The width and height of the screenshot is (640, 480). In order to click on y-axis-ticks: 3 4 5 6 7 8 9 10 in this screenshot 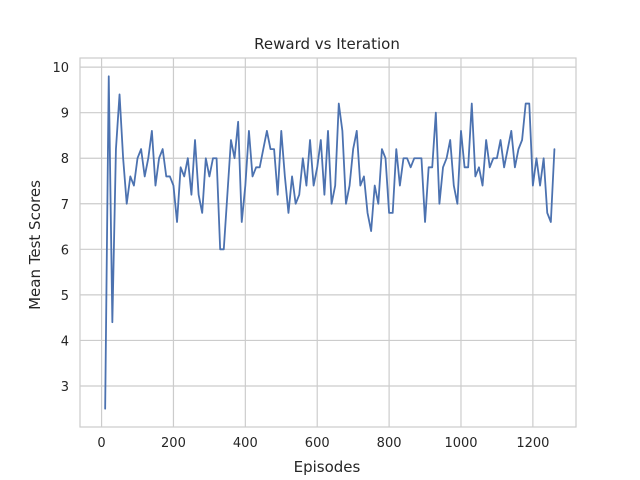, I will do `click(60, 228)`.